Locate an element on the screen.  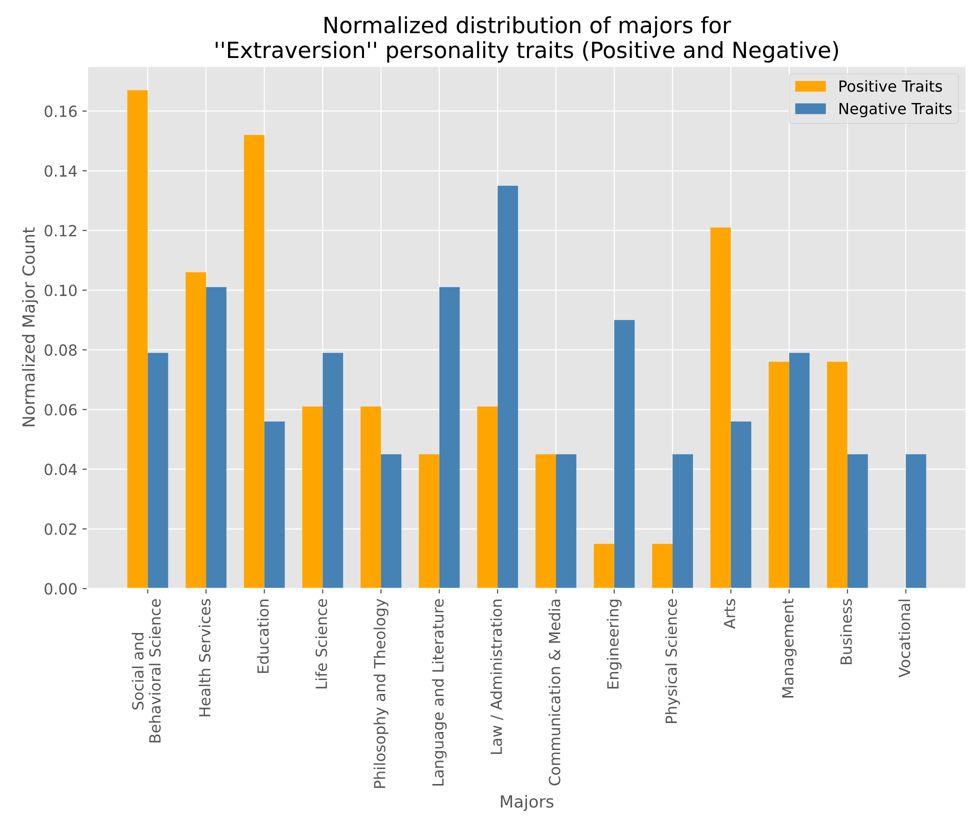
x-tick-label: Education is located at coordinates (262, 636).